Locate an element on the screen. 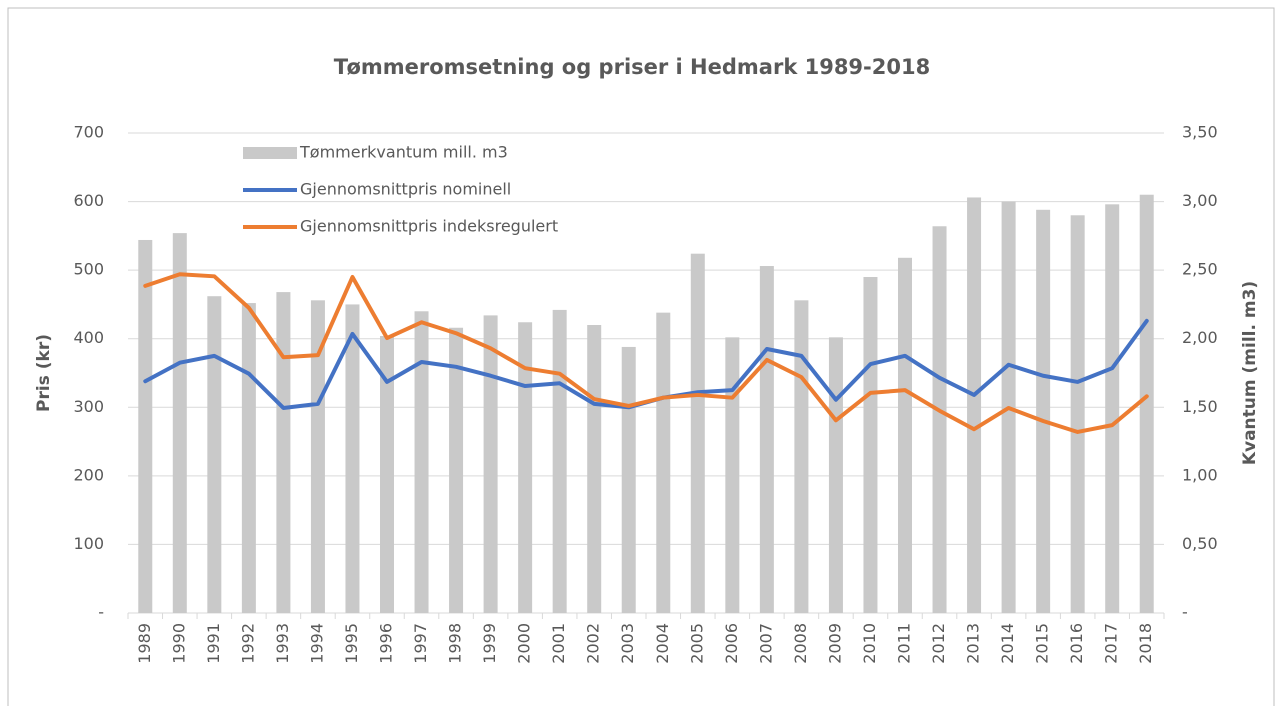 Image resolution: width=1282 pixels, height=710 pixels. x-tick-label: 2014 is located at coordinates (1007, 643).